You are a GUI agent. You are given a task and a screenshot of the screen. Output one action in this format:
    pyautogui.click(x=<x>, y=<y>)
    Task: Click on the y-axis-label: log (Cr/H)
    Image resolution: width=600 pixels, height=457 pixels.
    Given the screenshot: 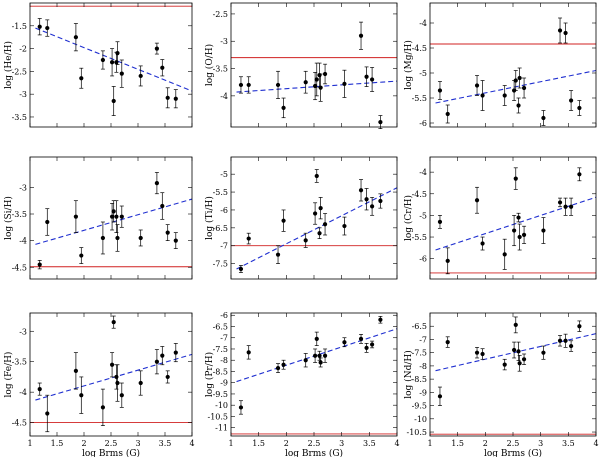 What is the action you would take?
    pyautogui.click(x=408, y=218)
    